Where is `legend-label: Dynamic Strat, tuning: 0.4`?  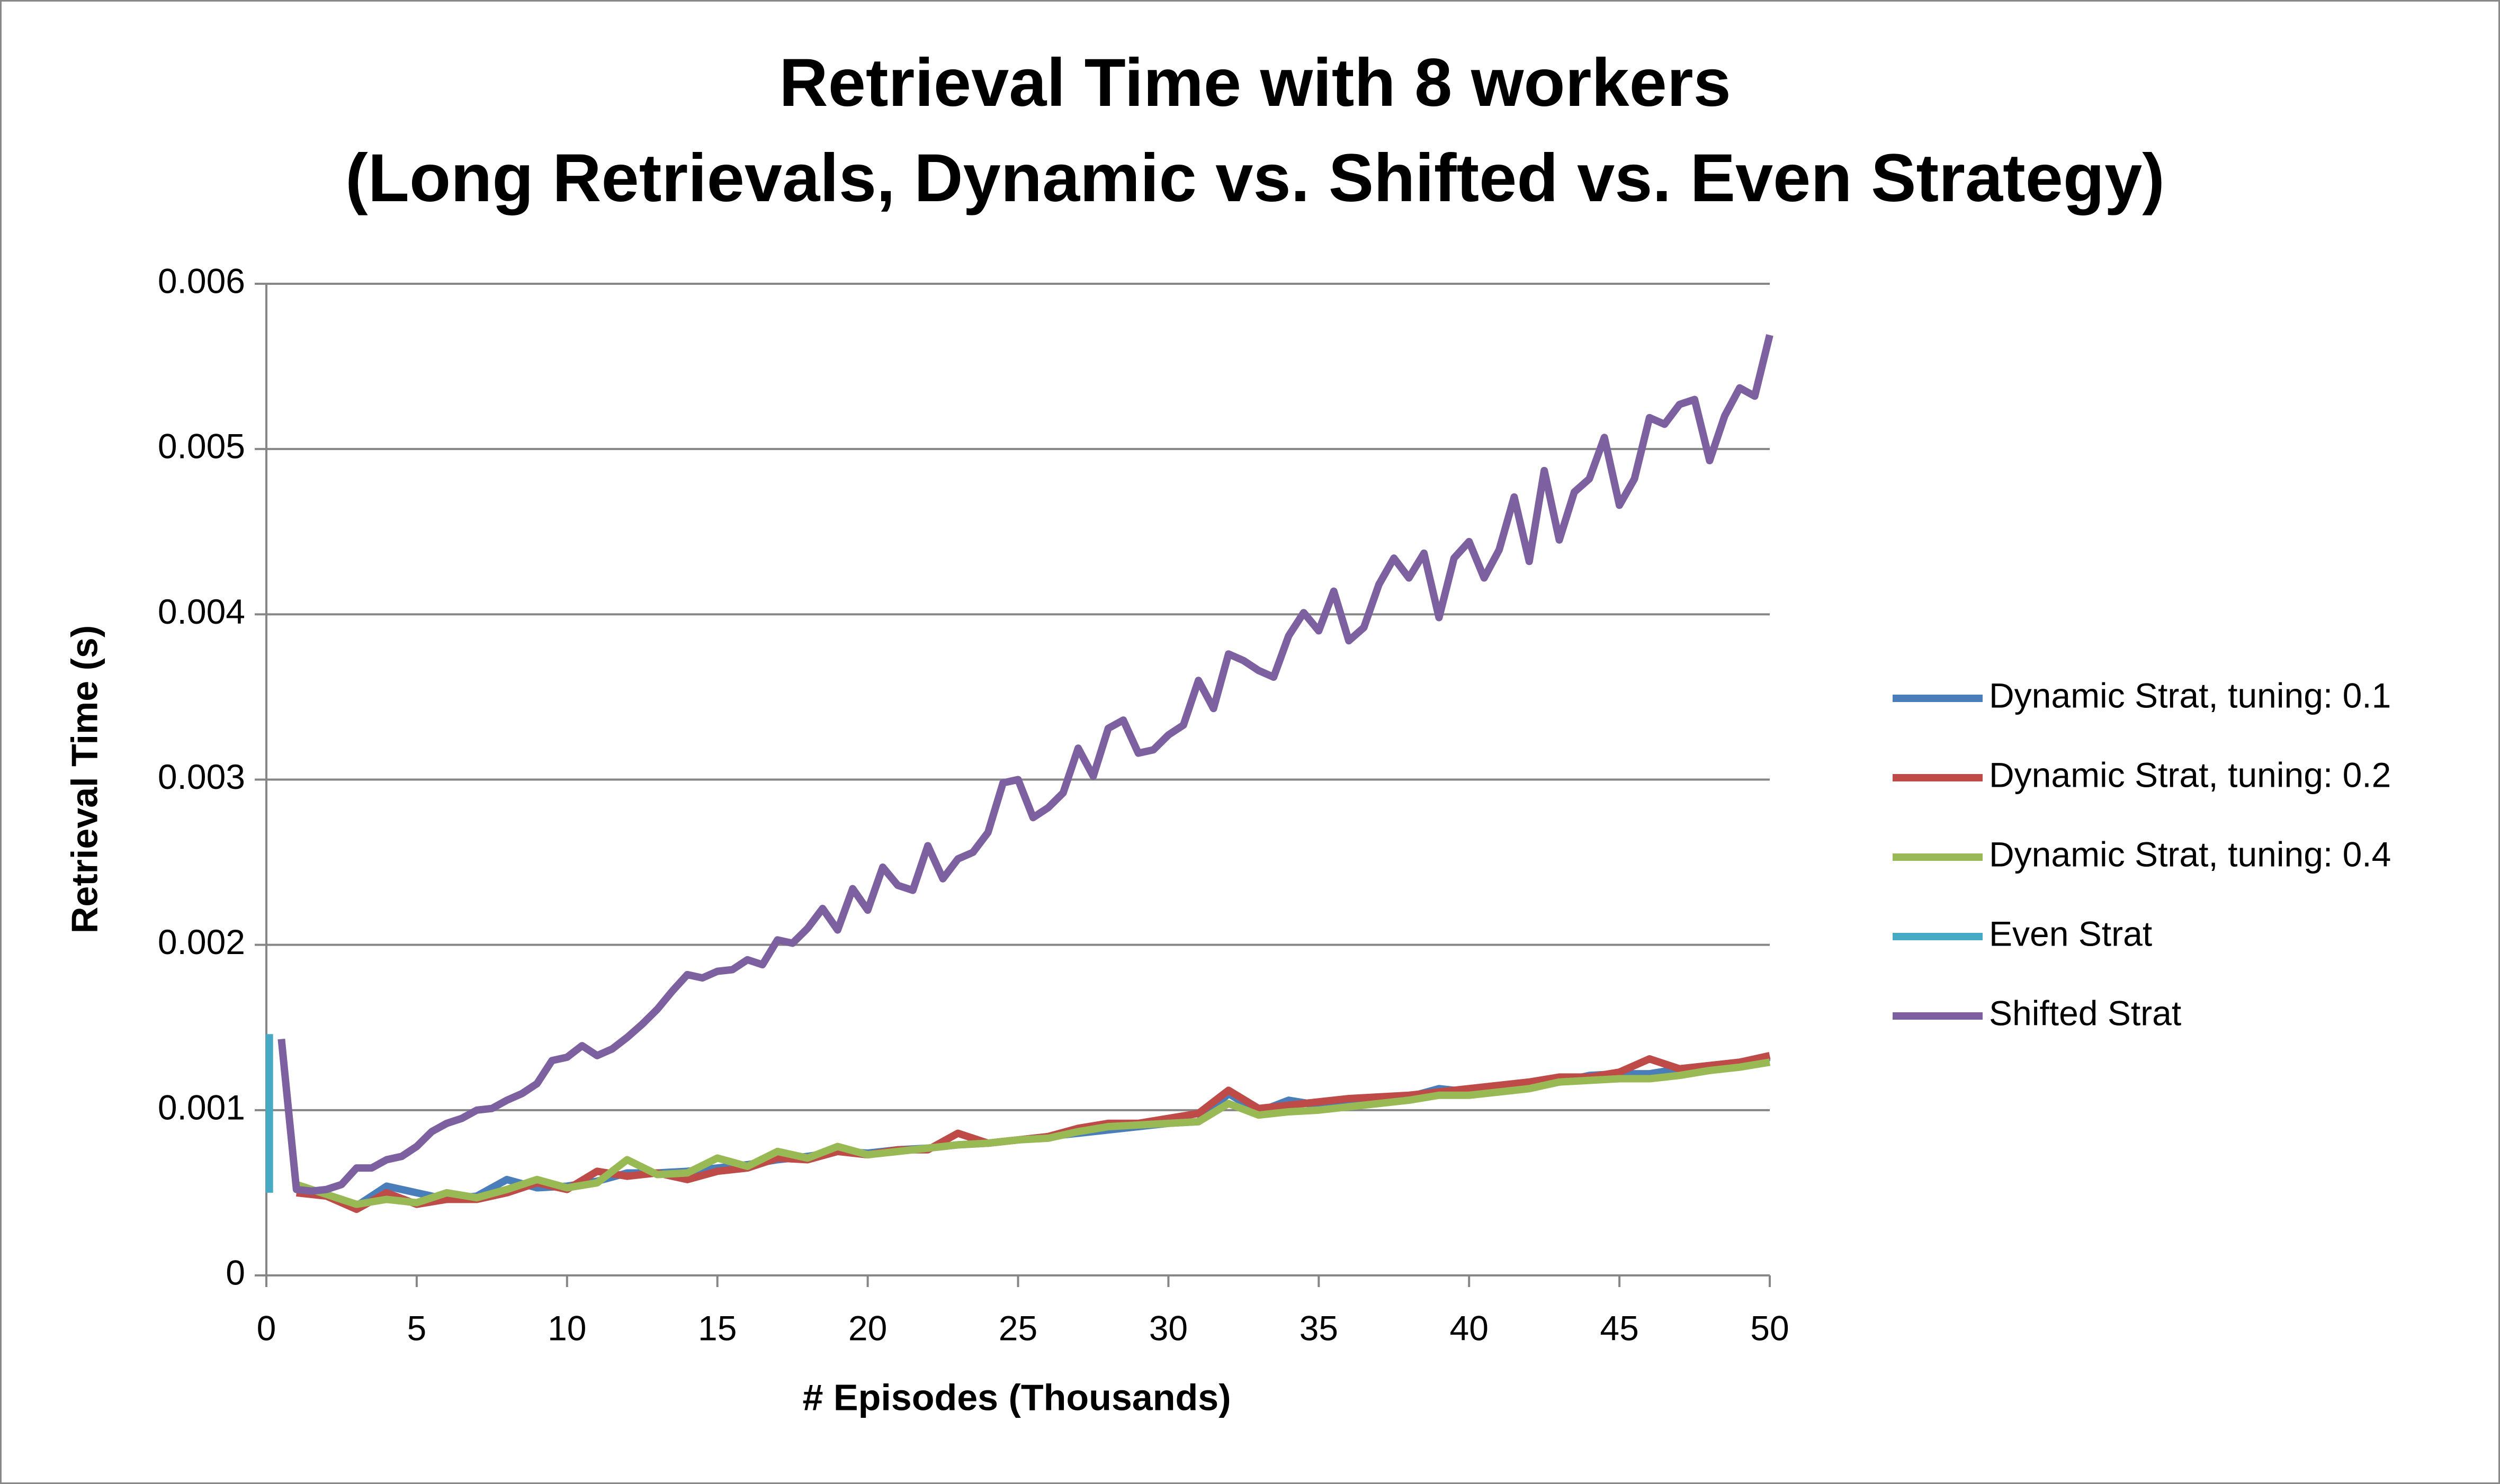
legend-label: Dynamic Strat, tuning: 0.4 is located at coordinates (2190, 854).